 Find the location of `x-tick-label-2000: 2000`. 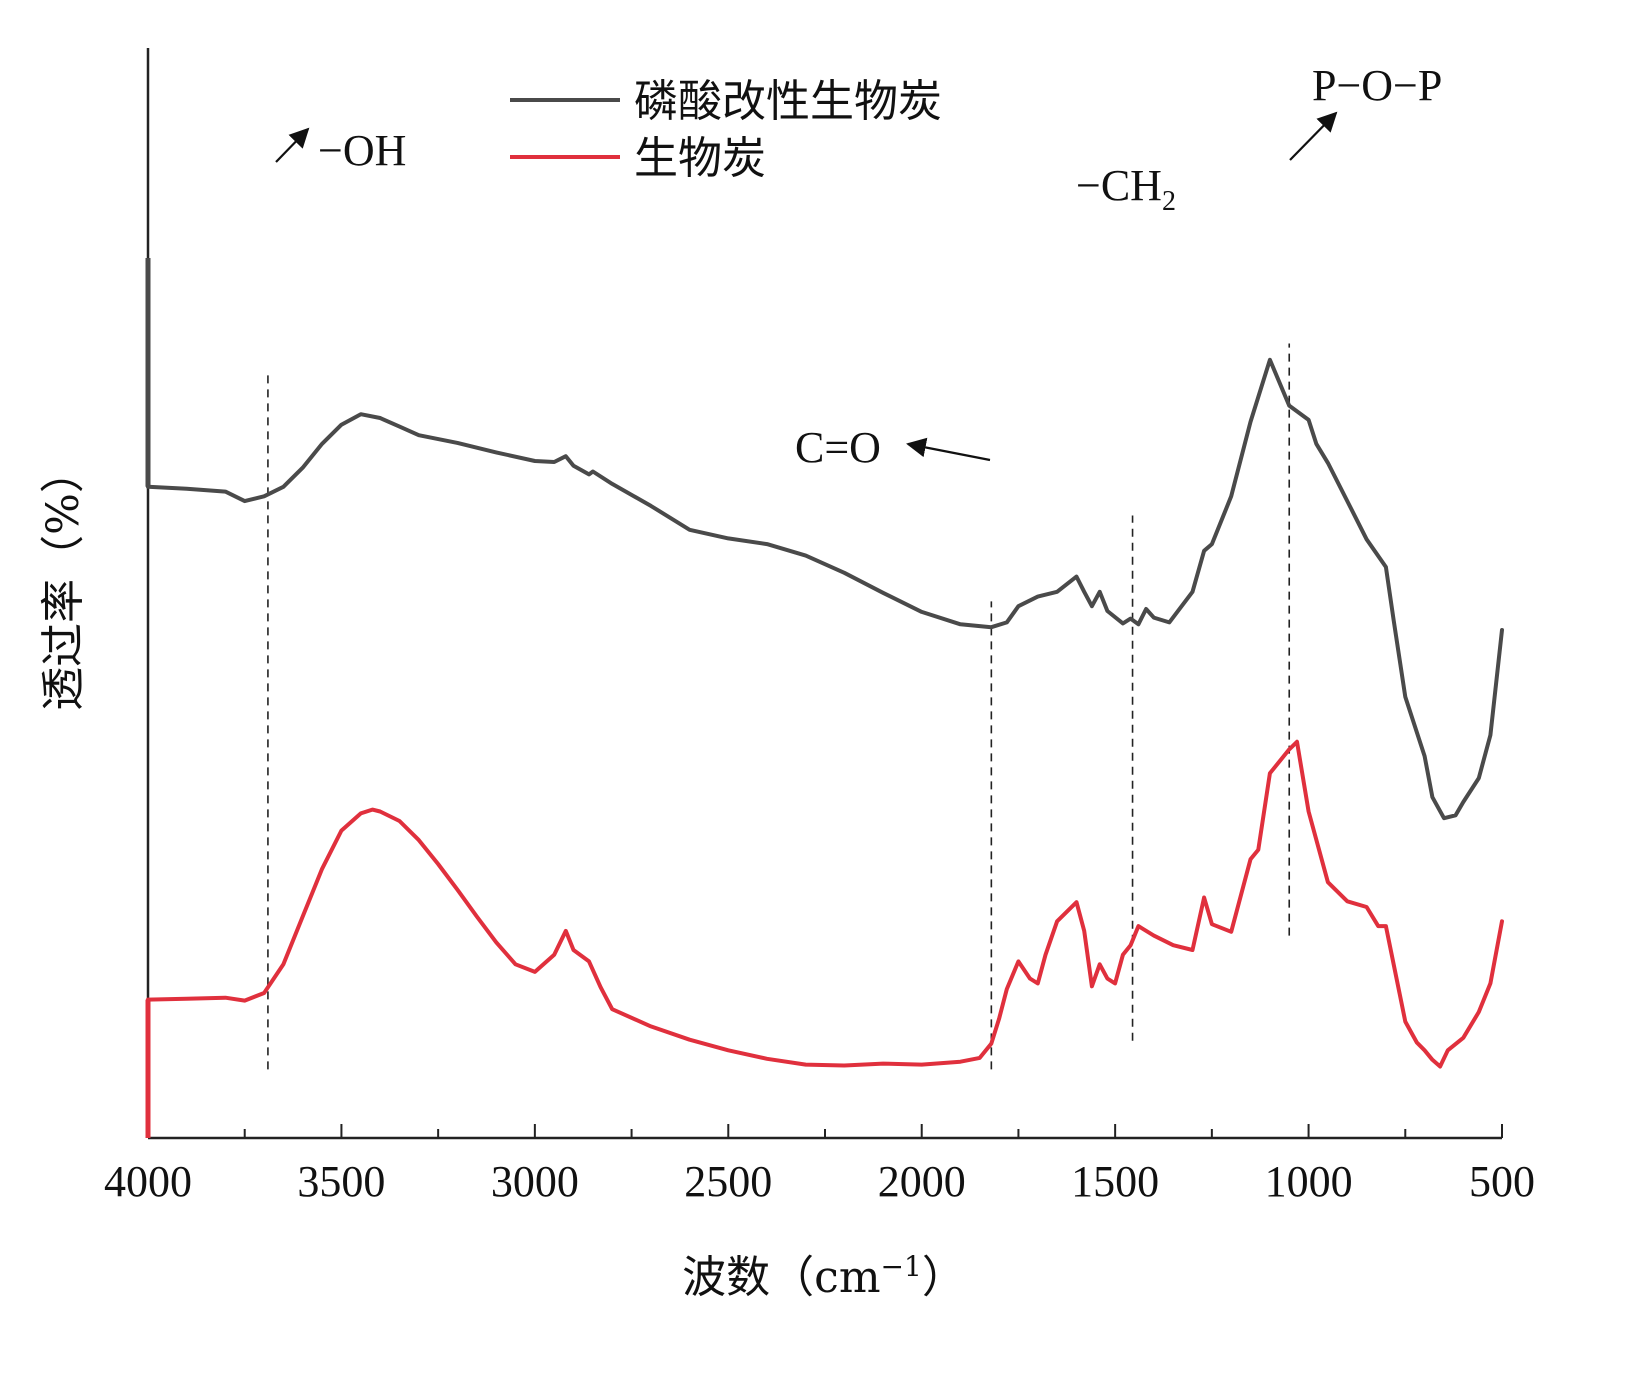

x-tick-label-2000: 2000 is located at coordinates (922, 1181).